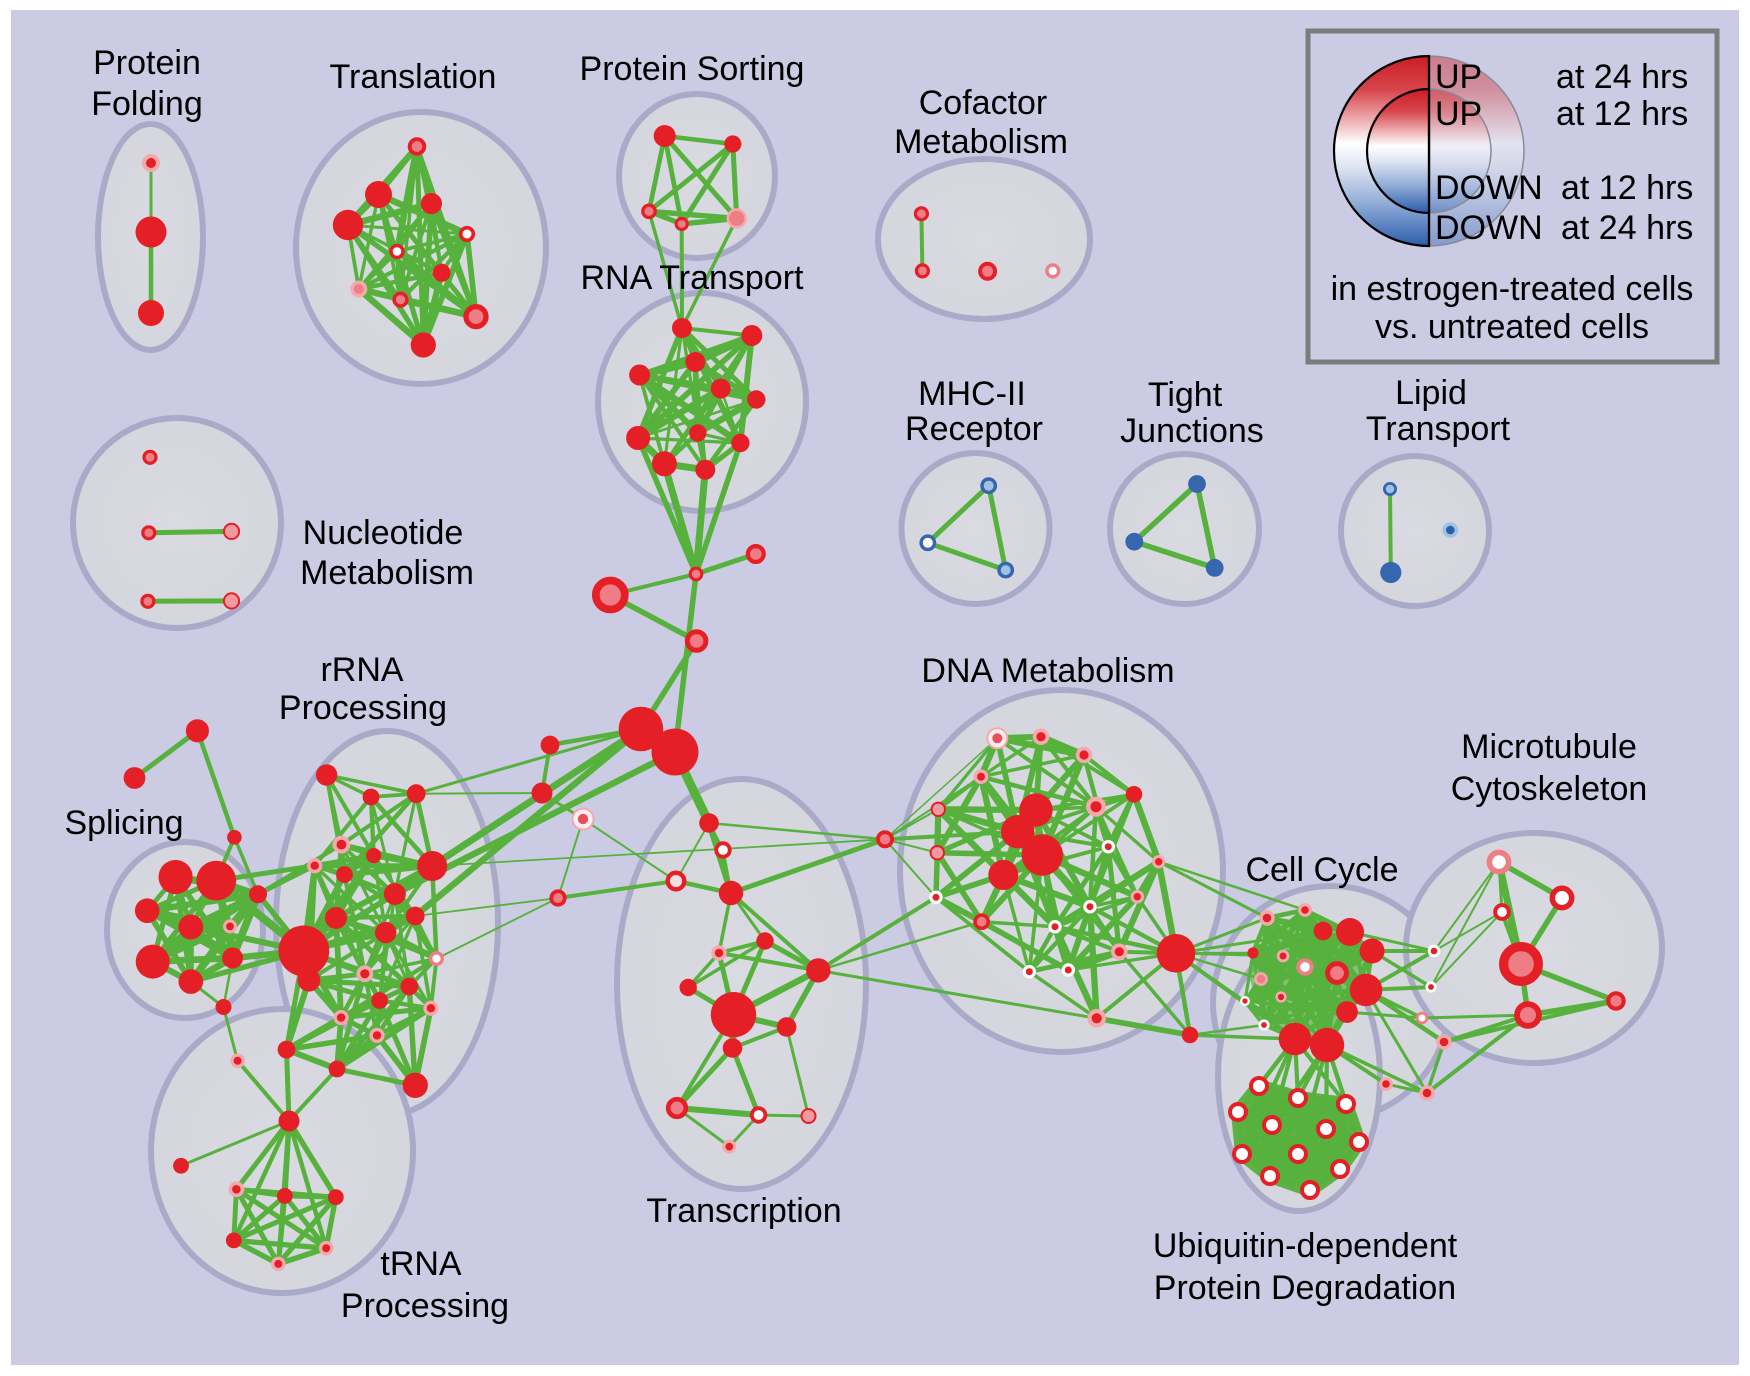  What do you see at coordinates (1512, 327) in the screenshot?
I see `svg-text: vs. untreated cells` at bounding box center [1512, 327].